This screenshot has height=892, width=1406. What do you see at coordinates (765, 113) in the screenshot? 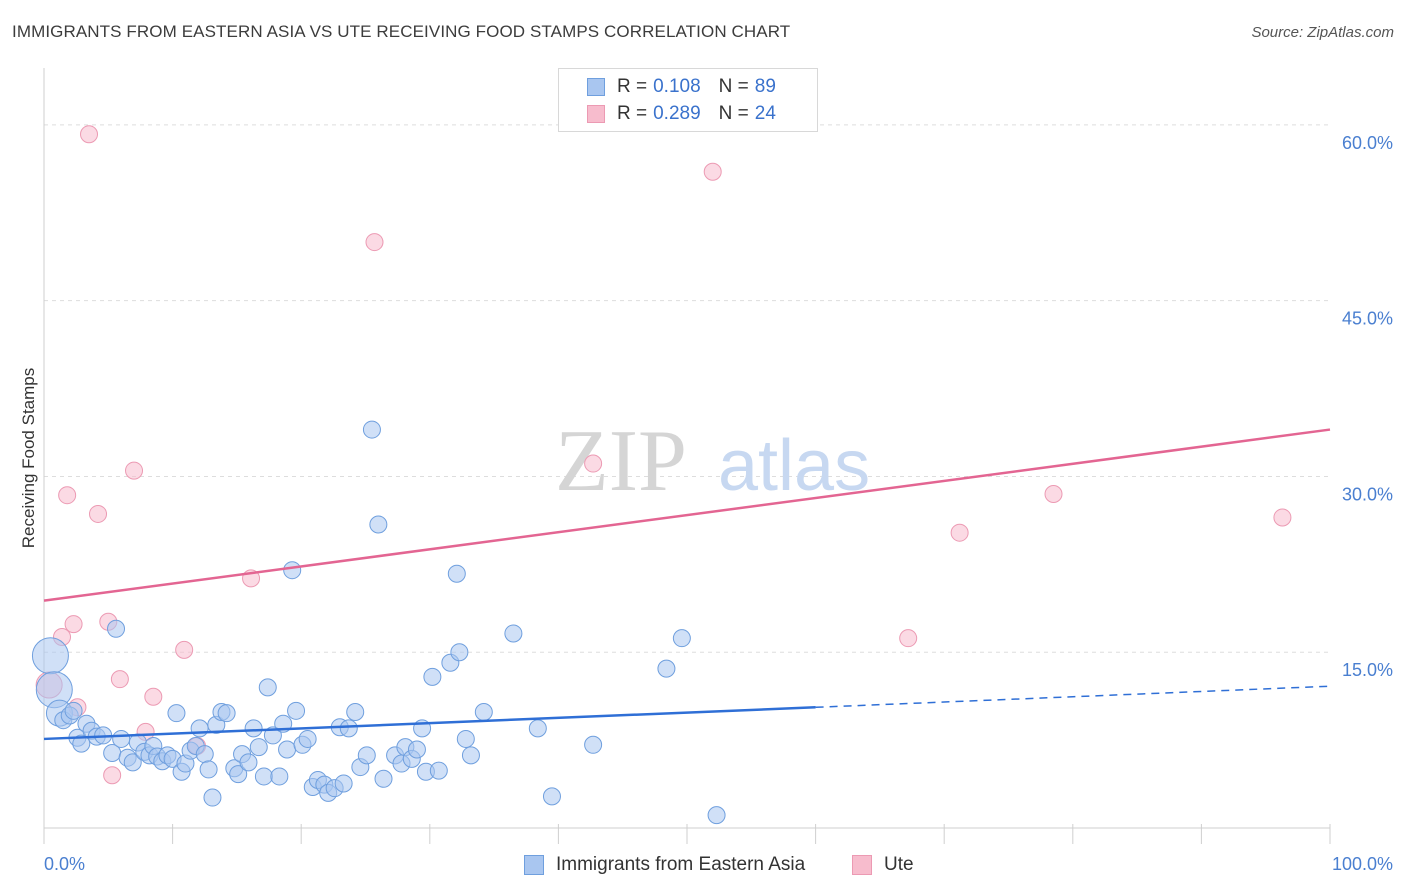
I see `legend-n-value: 24` at bounding box center [765, 113].